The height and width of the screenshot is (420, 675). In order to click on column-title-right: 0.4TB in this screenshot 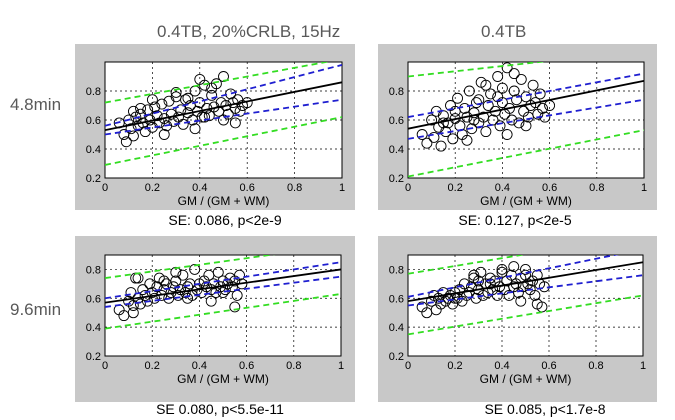, I will do `click(504, 31)`.